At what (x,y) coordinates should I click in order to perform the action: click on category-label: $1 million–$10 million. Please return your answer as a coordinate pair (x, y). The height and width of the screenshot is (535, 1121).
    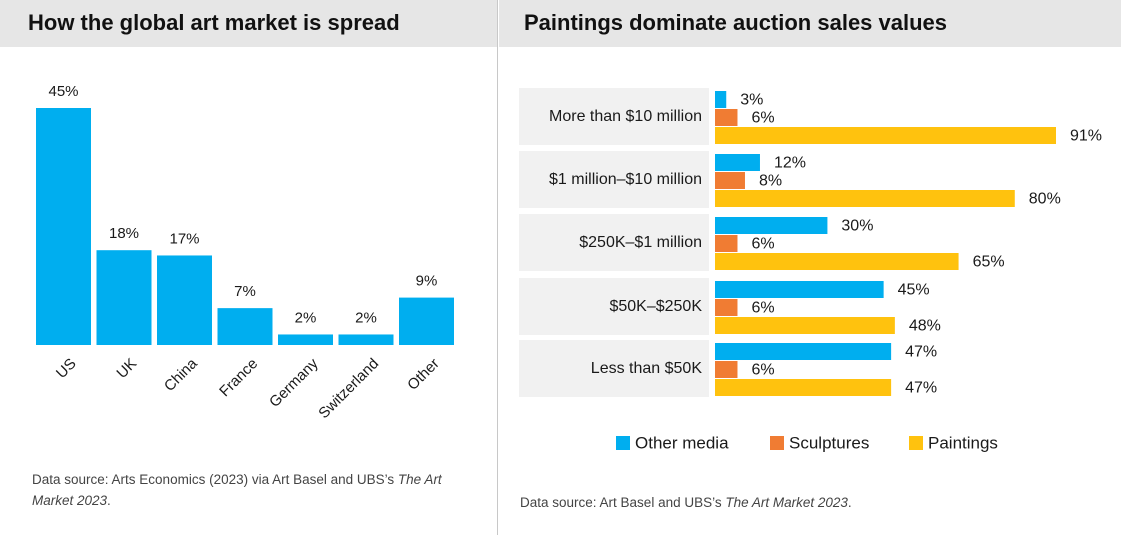
    Looking at the image, I should click on (625, 179).